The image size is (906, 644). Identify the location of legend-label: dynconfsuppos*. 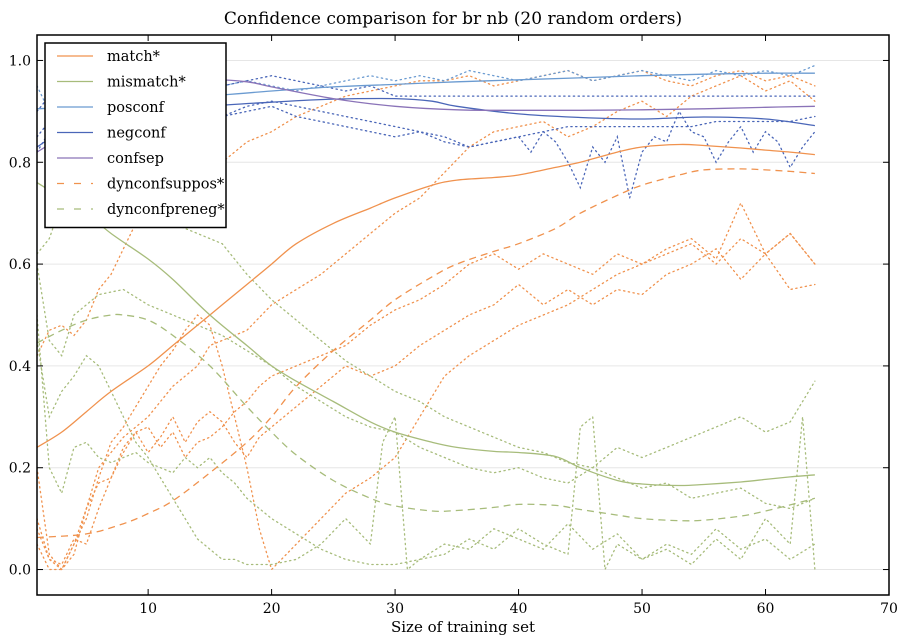
(166, 185).